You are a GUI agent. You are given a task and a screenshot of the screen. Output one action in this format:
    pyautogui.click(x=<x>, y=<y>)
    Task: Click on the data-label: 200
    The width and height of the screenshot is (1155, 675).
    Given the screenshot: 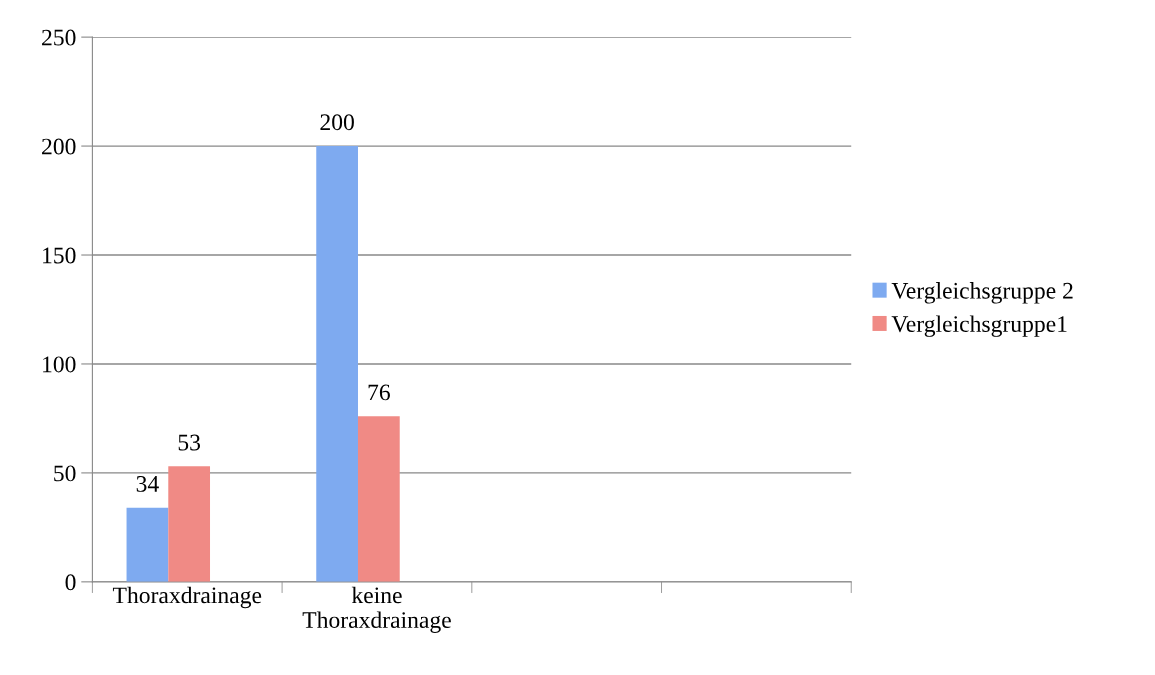 What is the action you would take?
    pyautogui.click(x=337, y=122)
    